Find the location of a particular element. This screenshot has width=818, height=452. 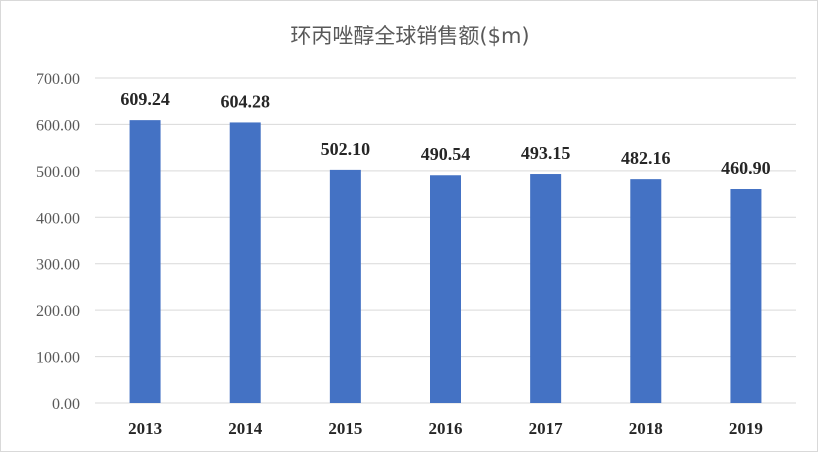

chart-title: 环丙唑醇全球销售额($m) is located at coordinates (409, 36).